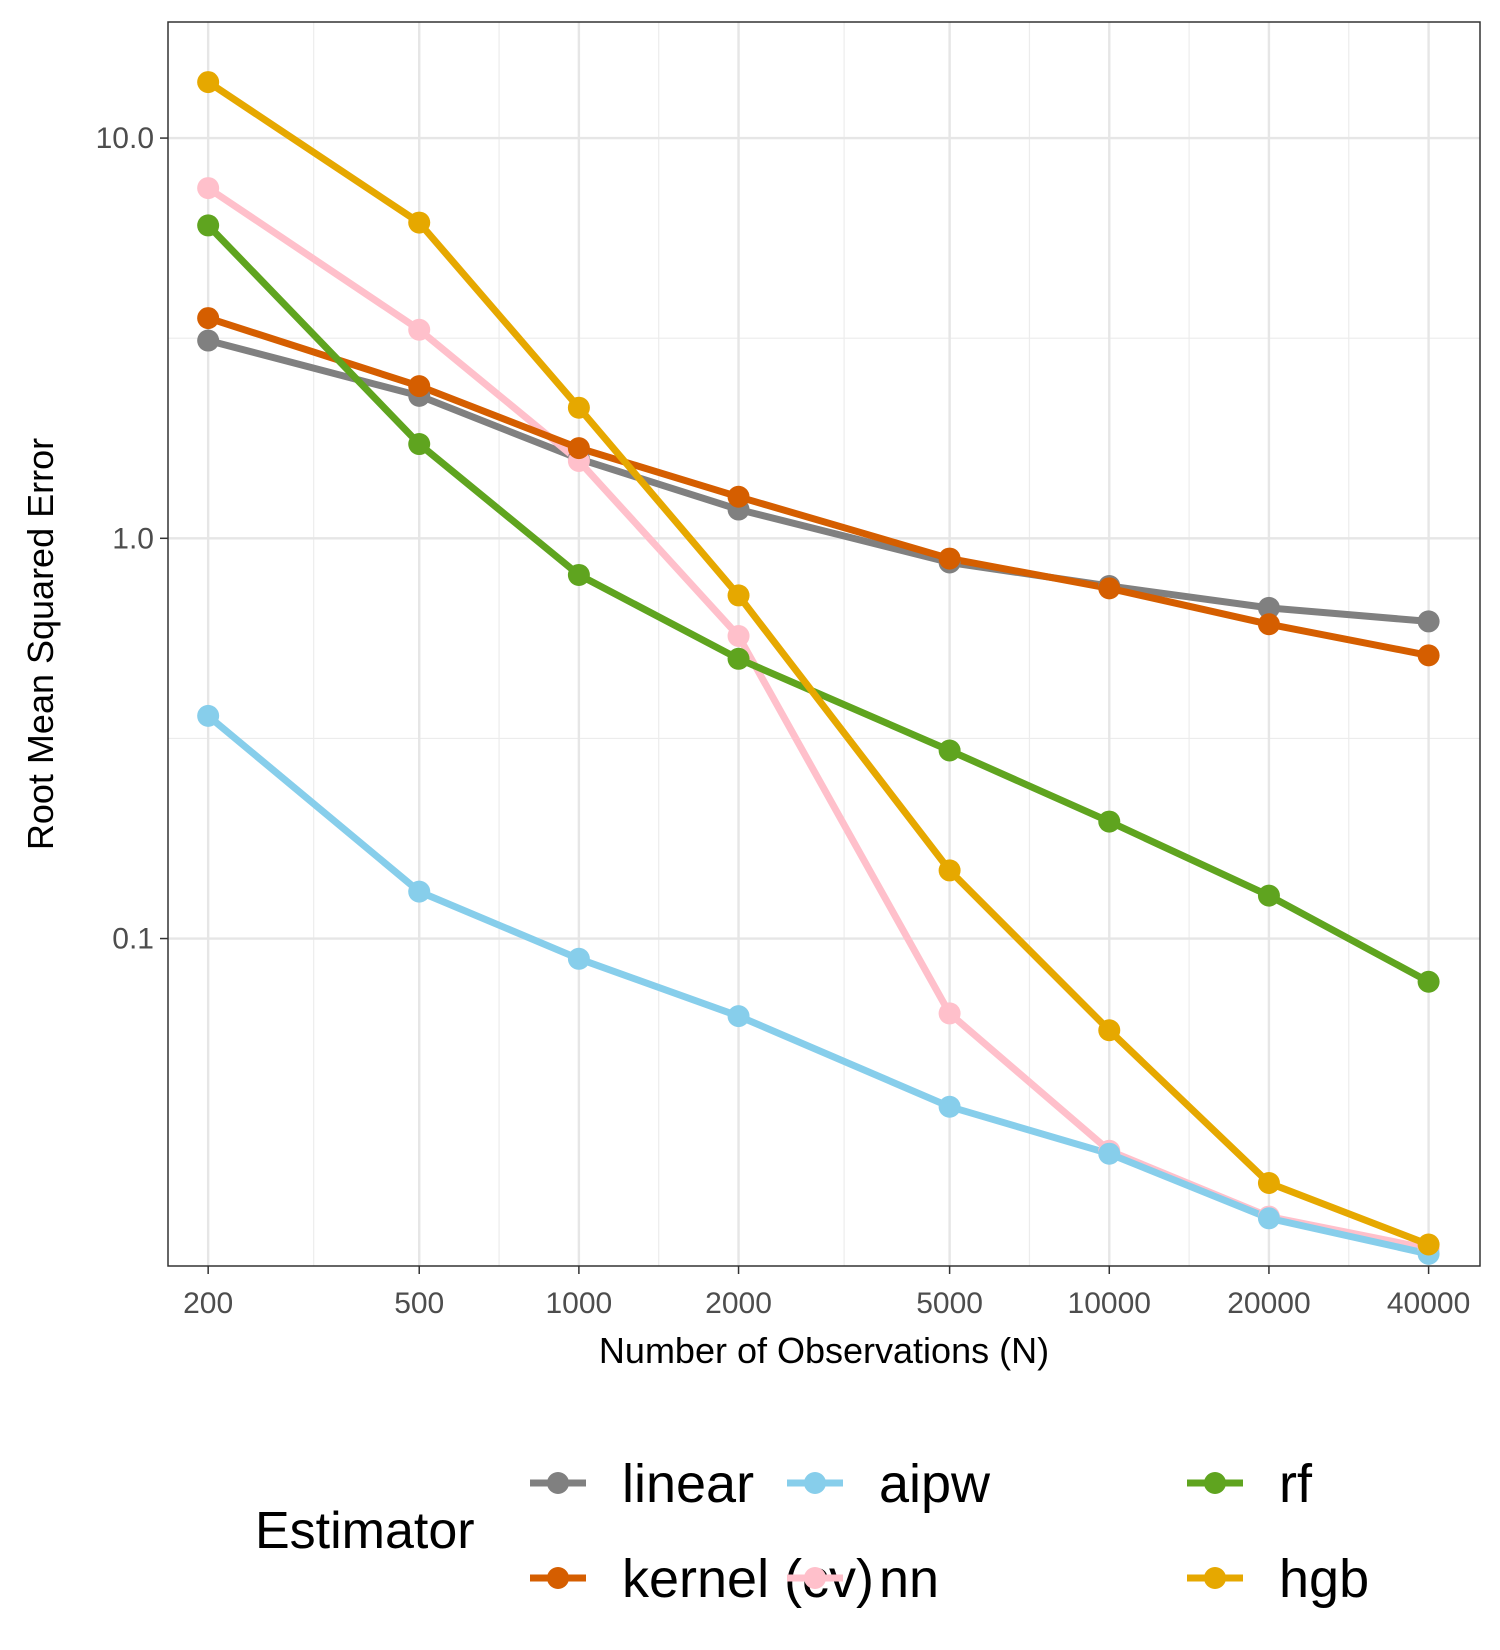 Image resolution: width=1500 pixels, height=1650 pixels. I want to click on x-tick-label: 40000, so click(1428, 1303).